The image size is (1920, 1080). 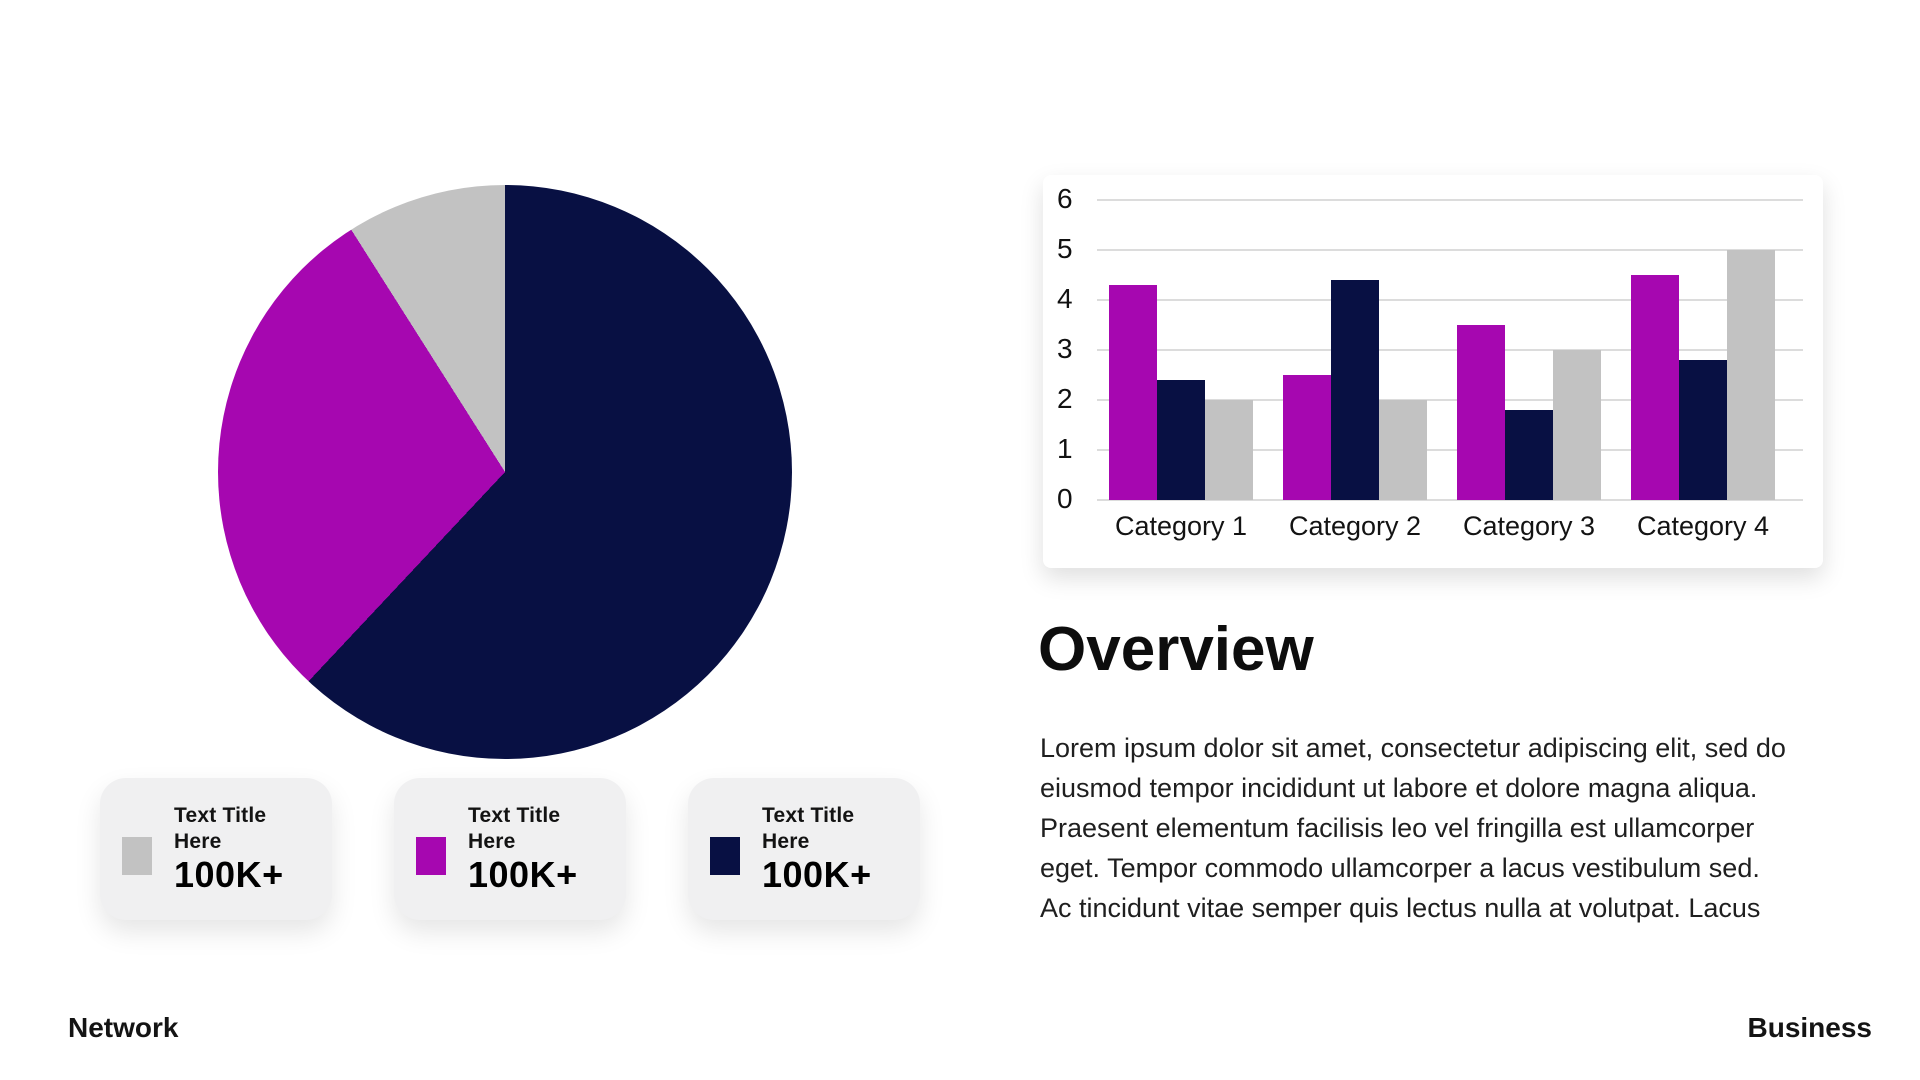 What do you see at coordinates (1181, 526) in the screenshot?
I see `category-label-1: Category 1` at bounding box center [1181, 526].